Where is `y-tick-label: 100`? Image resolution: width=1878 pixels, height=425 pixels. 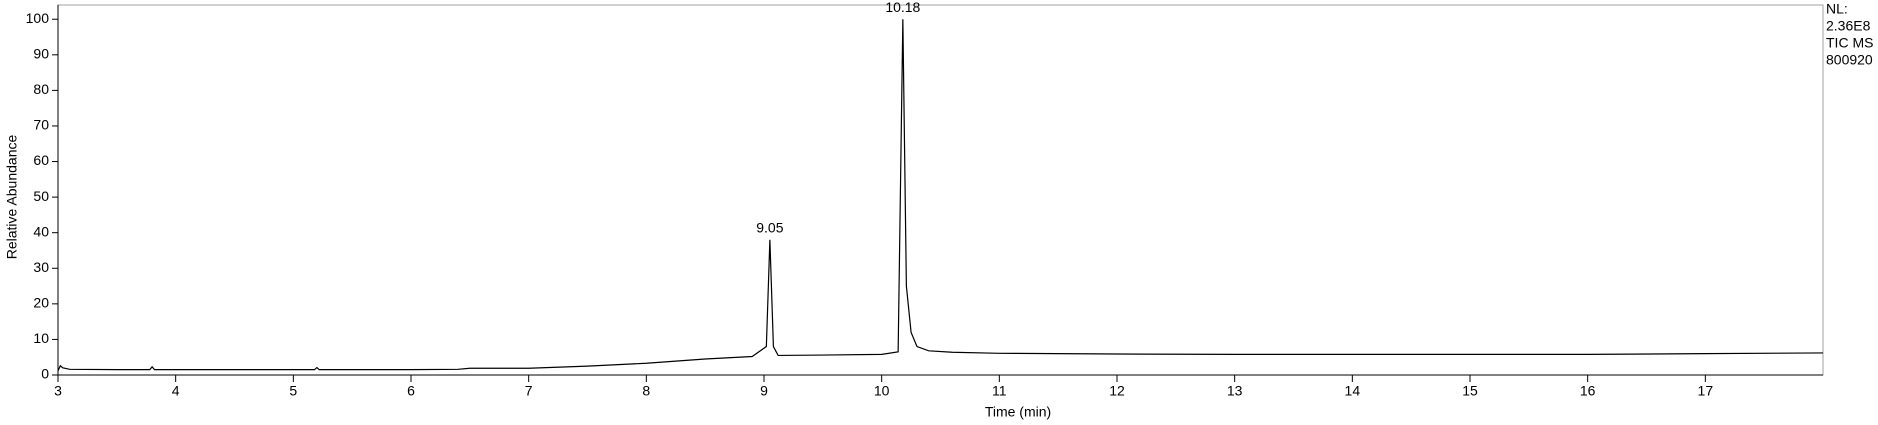
y-tick-label: 100 is located at coordinates (38, 18).